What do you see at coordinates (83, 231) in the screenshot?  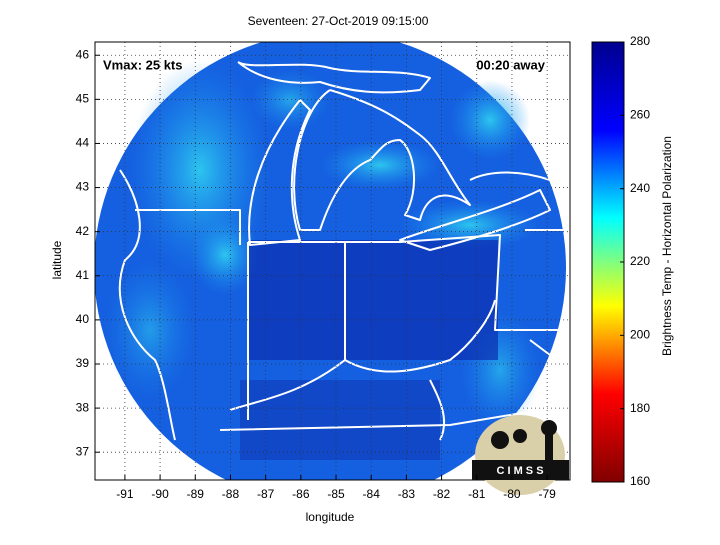 I see `y-tick-label: 42` at bounding box center [83, 231].